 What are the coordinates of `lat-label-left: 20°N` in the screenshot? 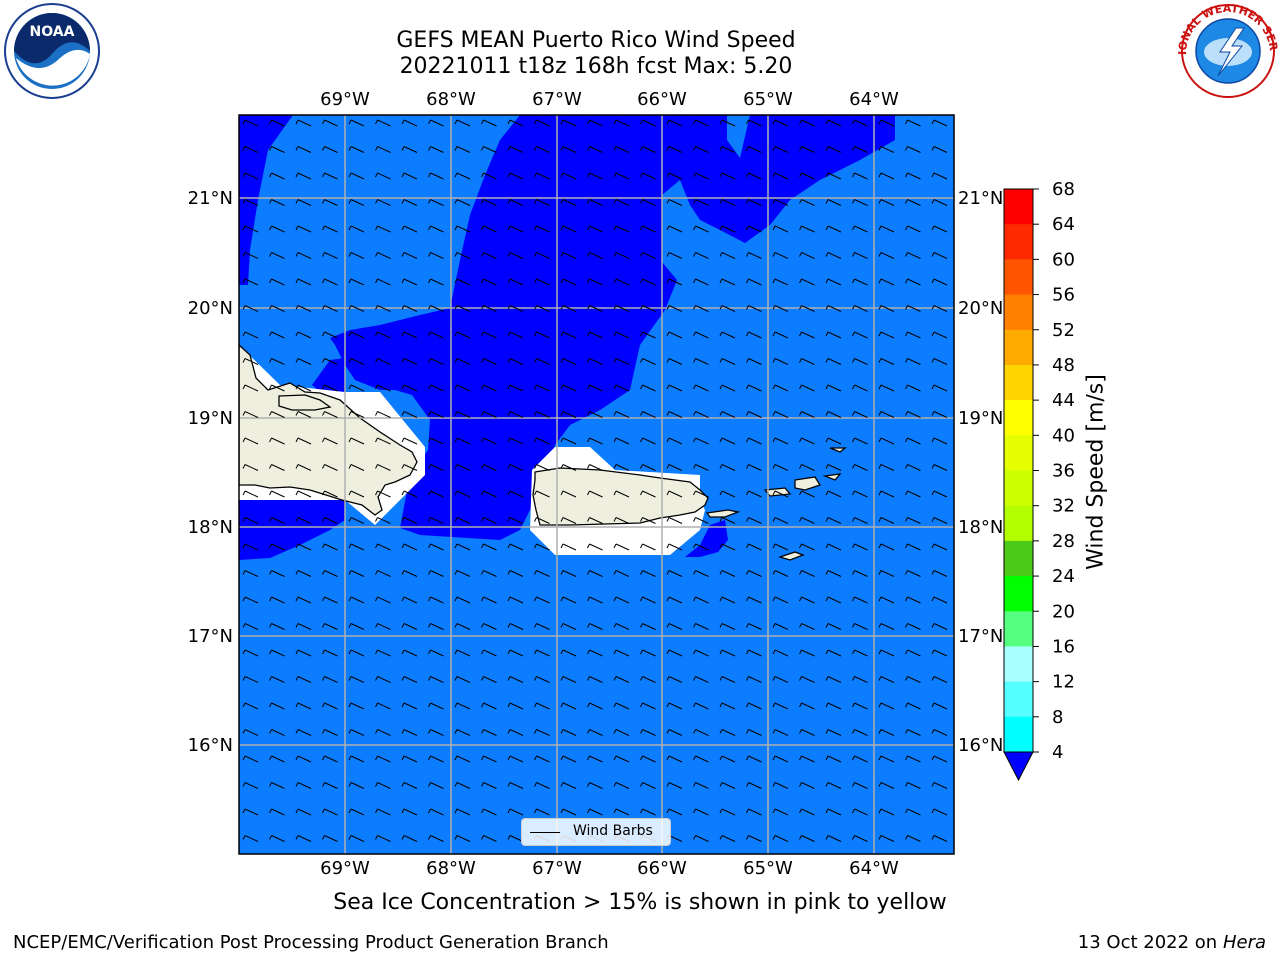 It's located at (210, 308).